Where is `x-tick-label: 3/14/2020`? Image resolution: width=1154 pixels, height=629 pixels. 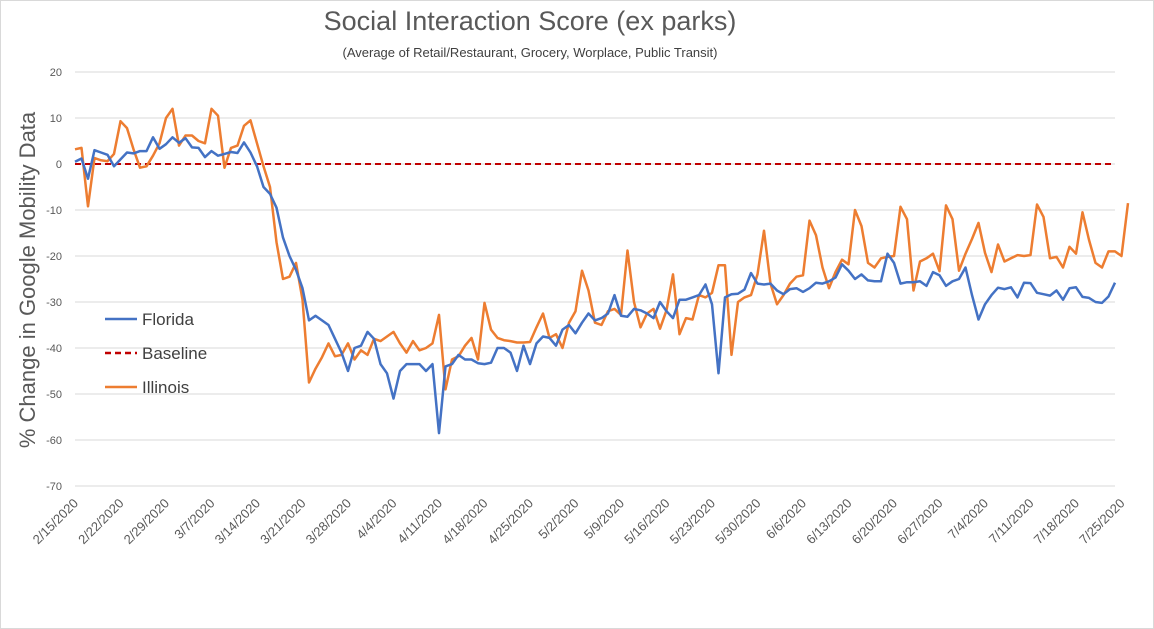 x-tick-label: 3/14/2020 is located at coordinates (238, 522).